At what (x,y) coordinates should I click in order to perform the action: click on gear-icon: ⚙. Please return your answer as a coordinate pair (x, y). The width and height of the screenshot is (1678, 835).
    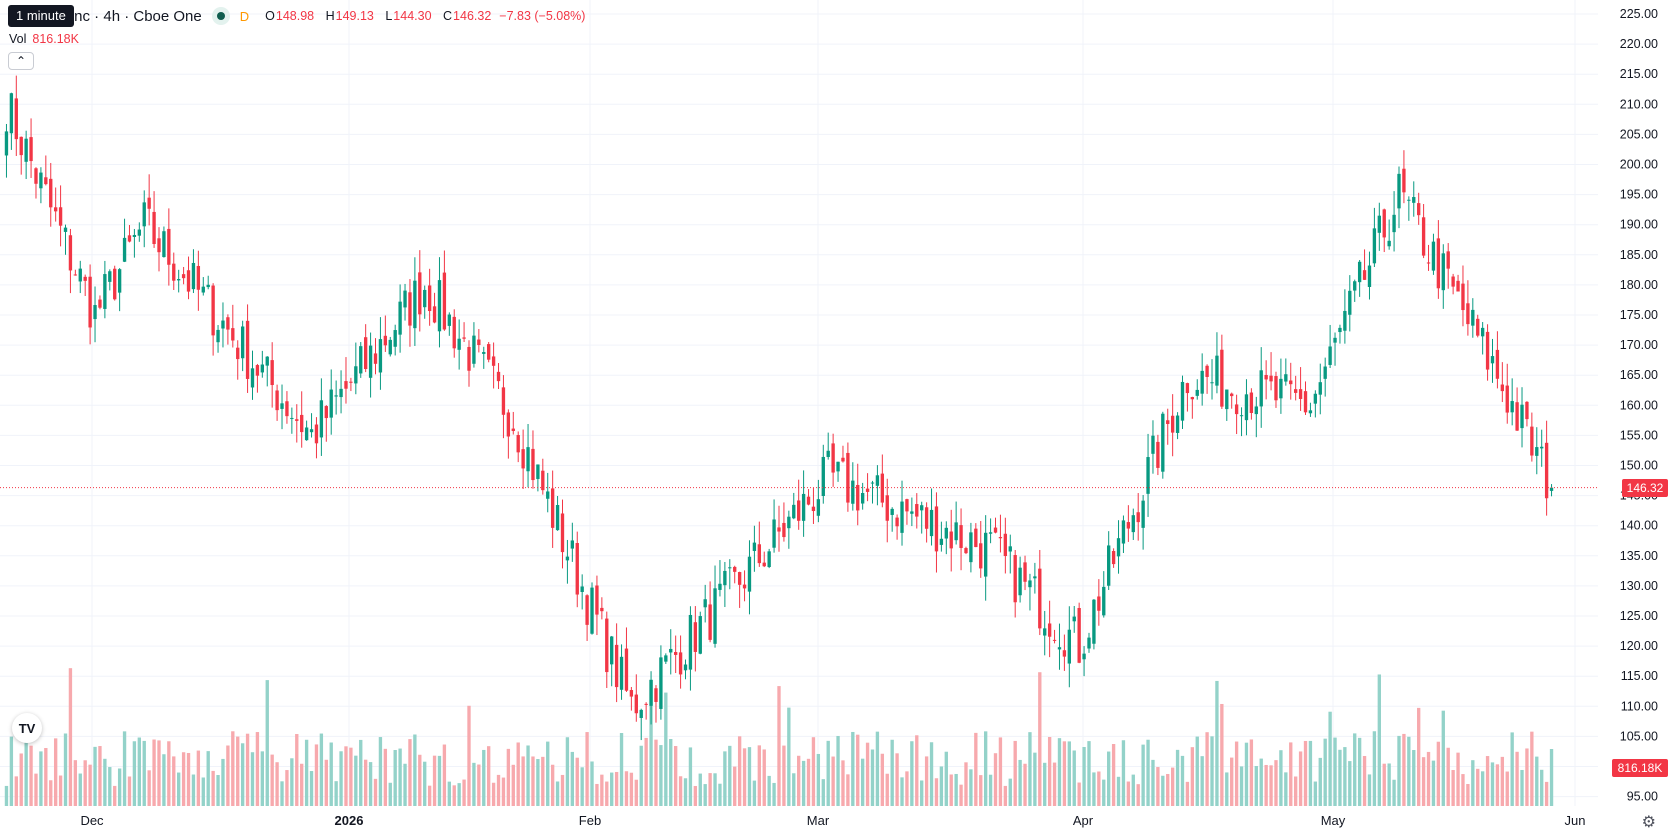
    Looking at the image, I should click on (1648, 822).